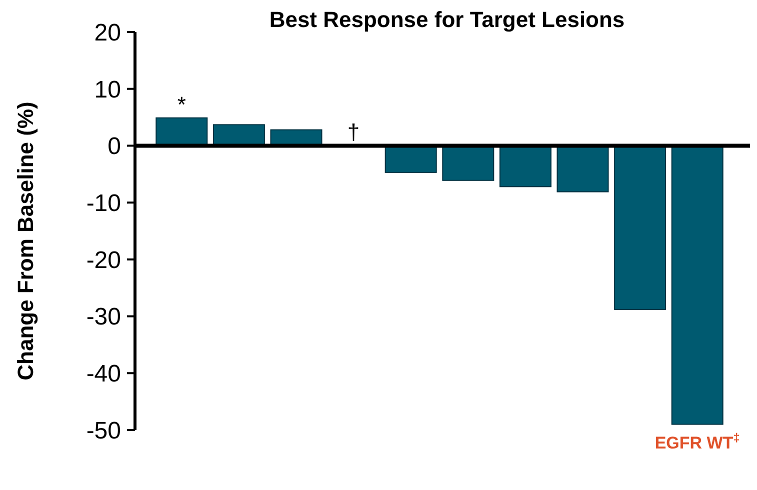 The height and width of the screenshot is (490, 757). Describe the element at coordinates (697, 441) in the screenshot. I see `data-label: EGFR WT$^{‡}$` at that location.